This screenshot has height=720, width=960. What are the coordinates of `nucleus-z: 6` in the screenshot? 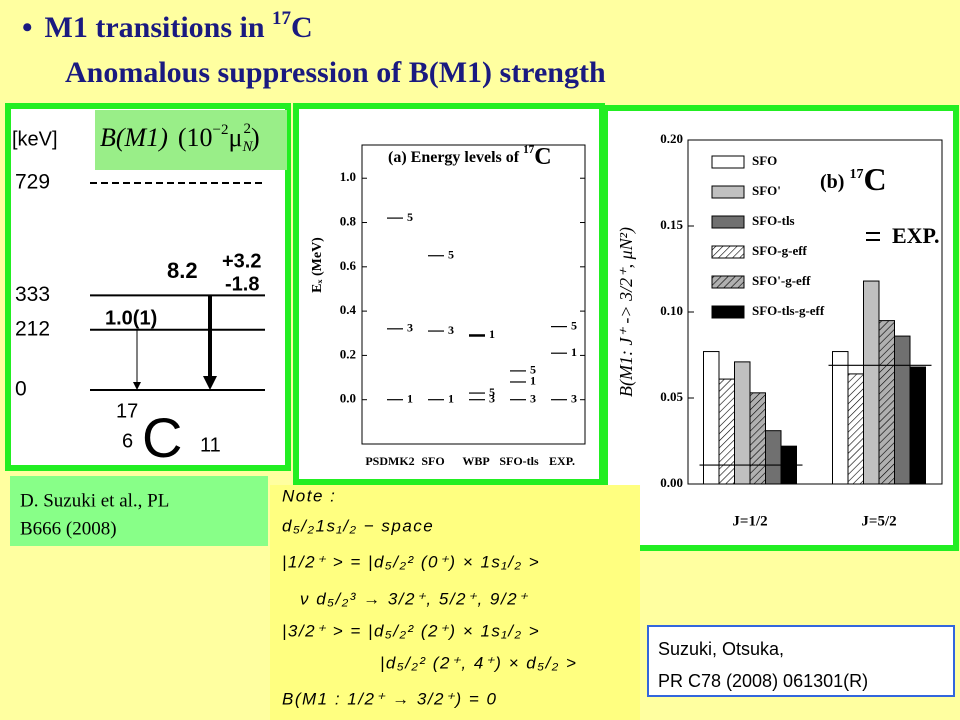 It's located at (127, 441).